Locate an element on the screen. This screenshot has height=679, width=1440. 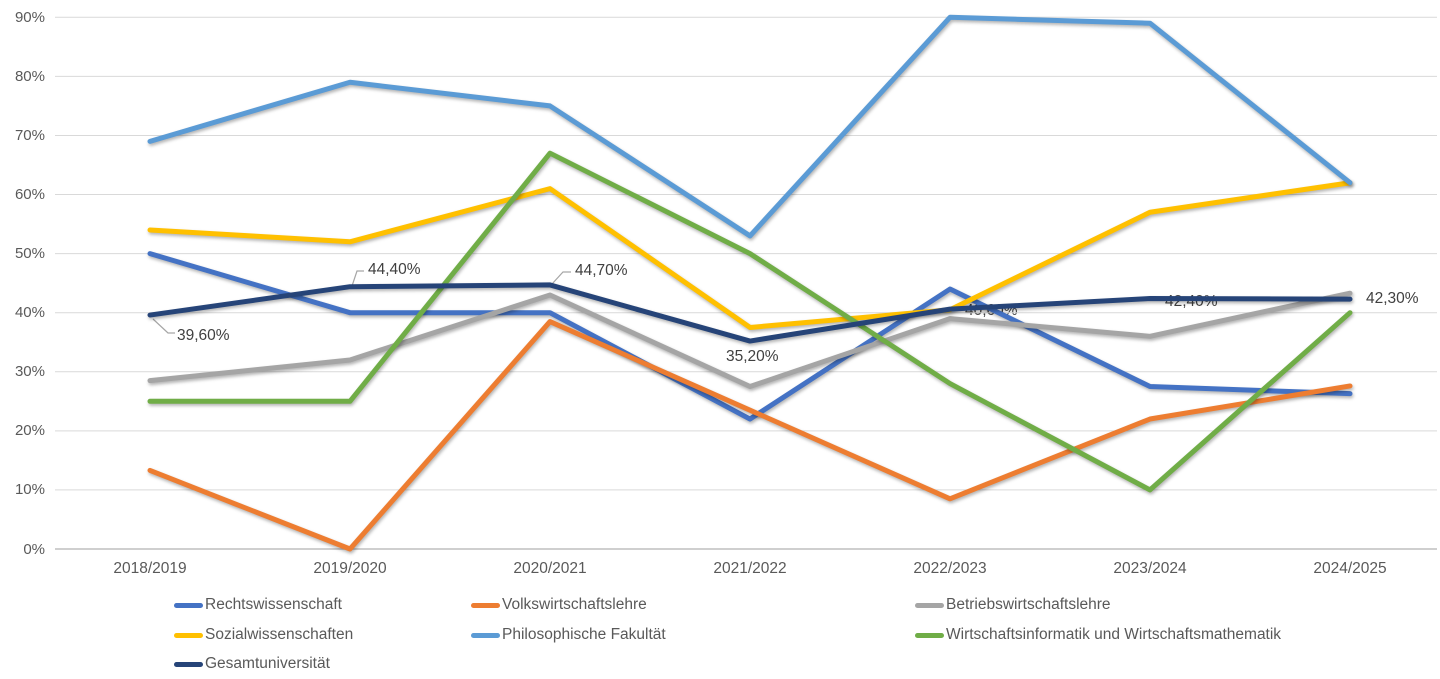
x-tick-label: 2023/2024 is located at coordinates (1150, 568).